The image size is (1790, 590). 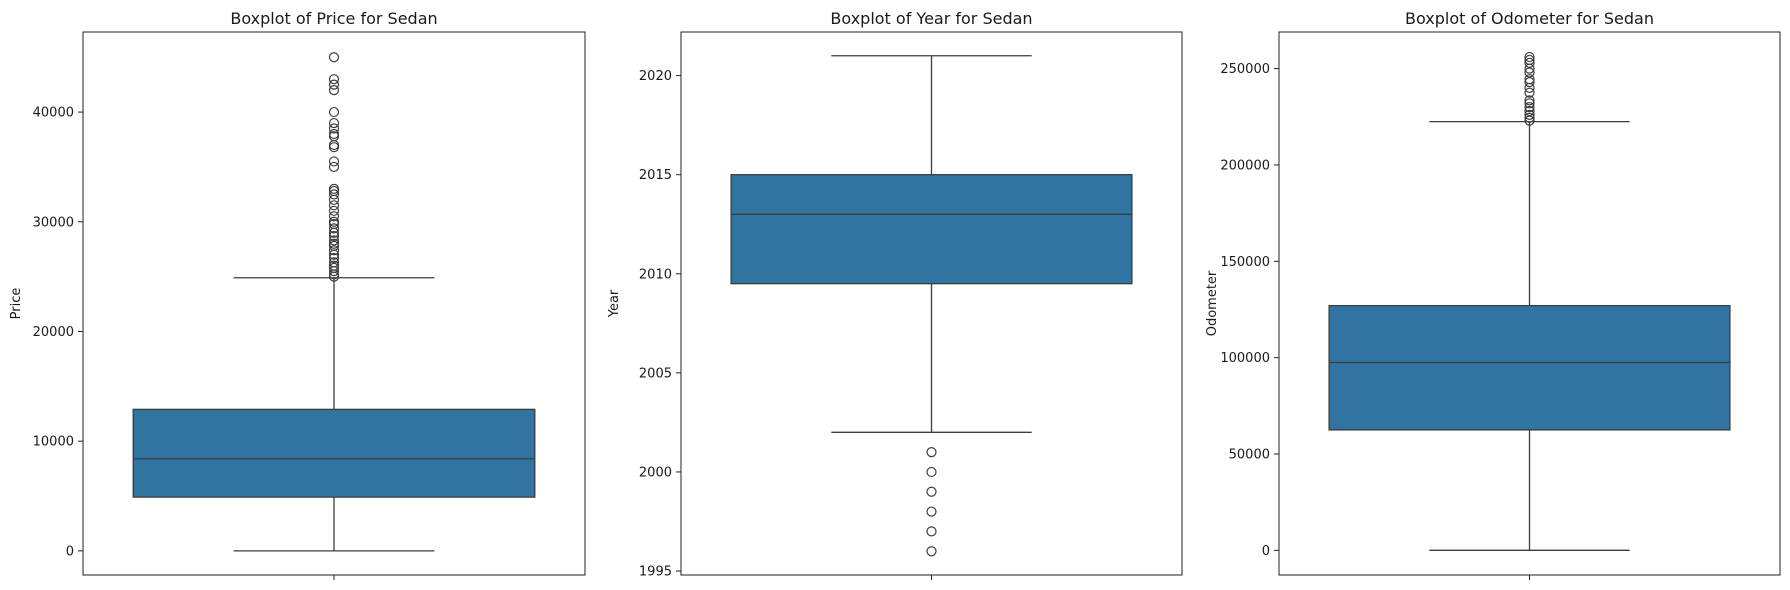 I want to click on y-axis-label: Odometer, so click(x=1212, y=303).